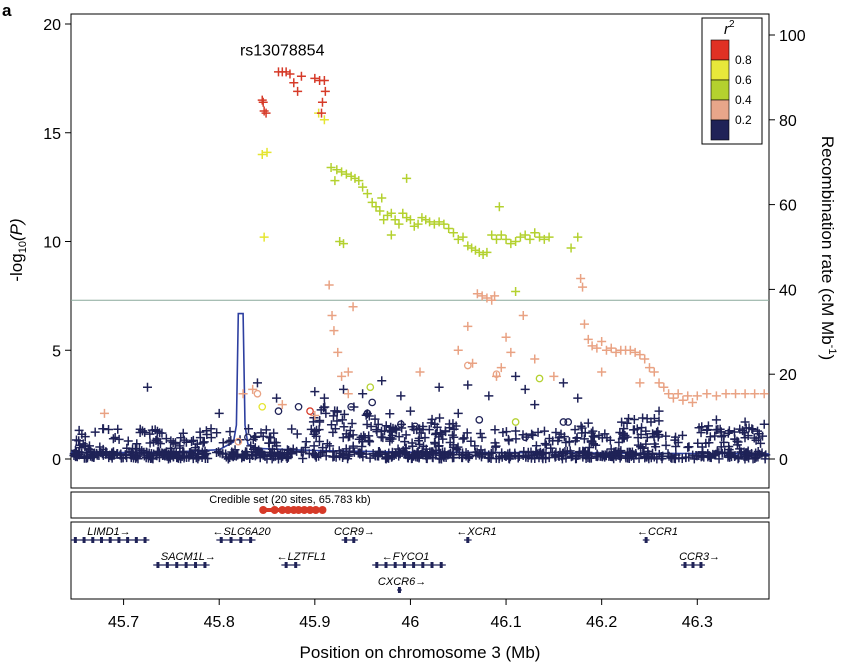  What do you see at coordinates (267, 152) in the screenshot?
I see `snp-point-r2-0.6-0.8` at bounding box center [267, 152].